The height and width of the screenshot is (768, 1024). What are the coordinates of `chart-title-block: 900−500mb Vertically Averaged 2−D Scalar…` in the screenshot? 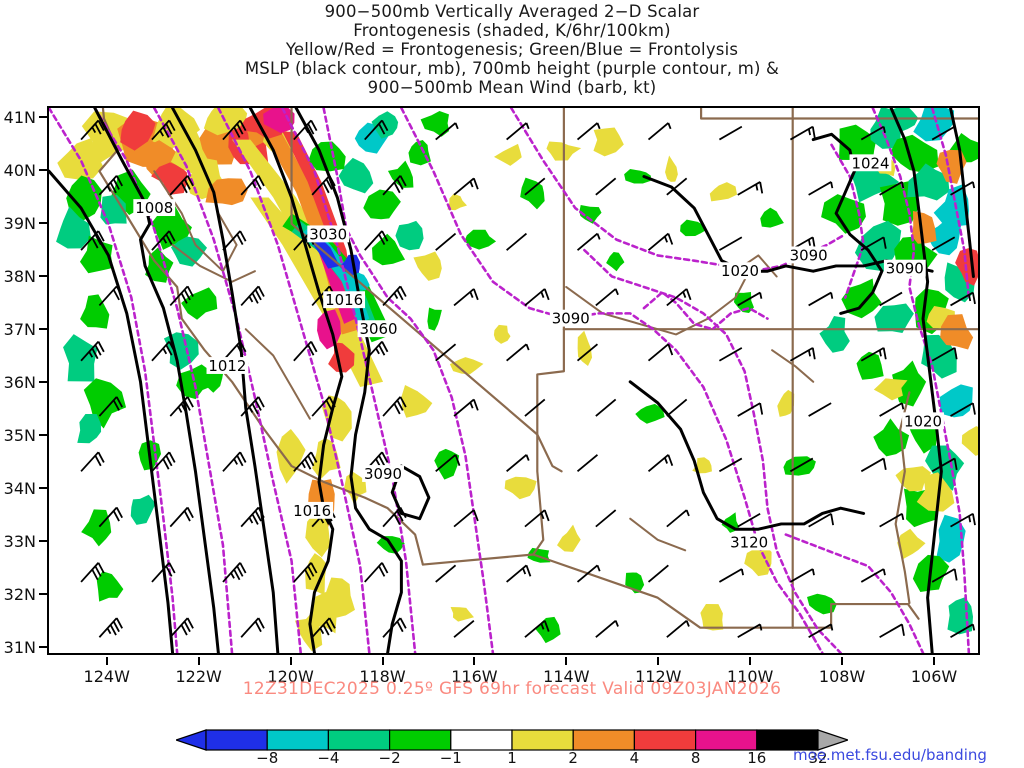 It's located at (512, 49).